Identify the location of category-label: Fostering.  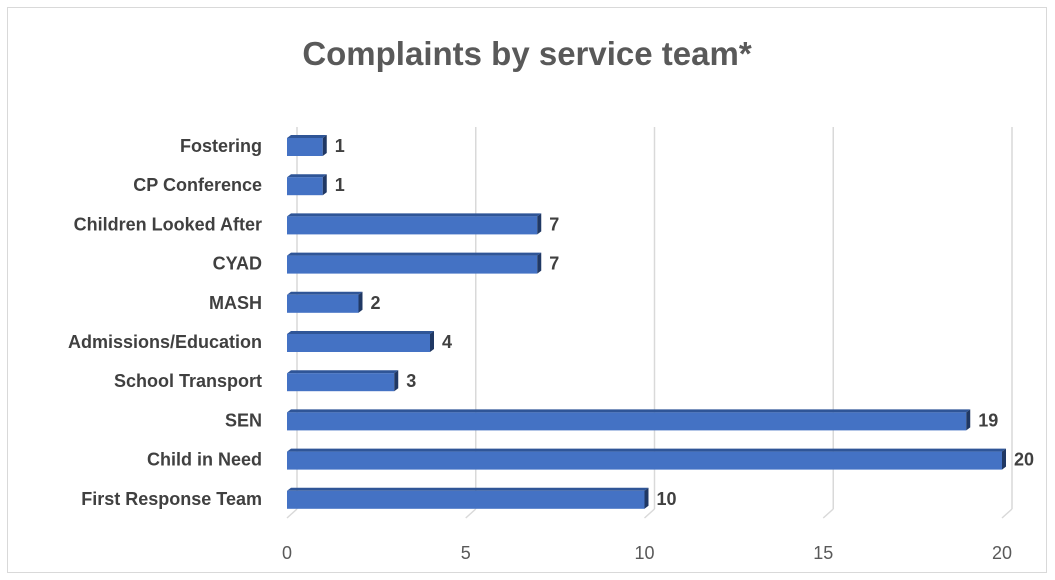
(221, 146).